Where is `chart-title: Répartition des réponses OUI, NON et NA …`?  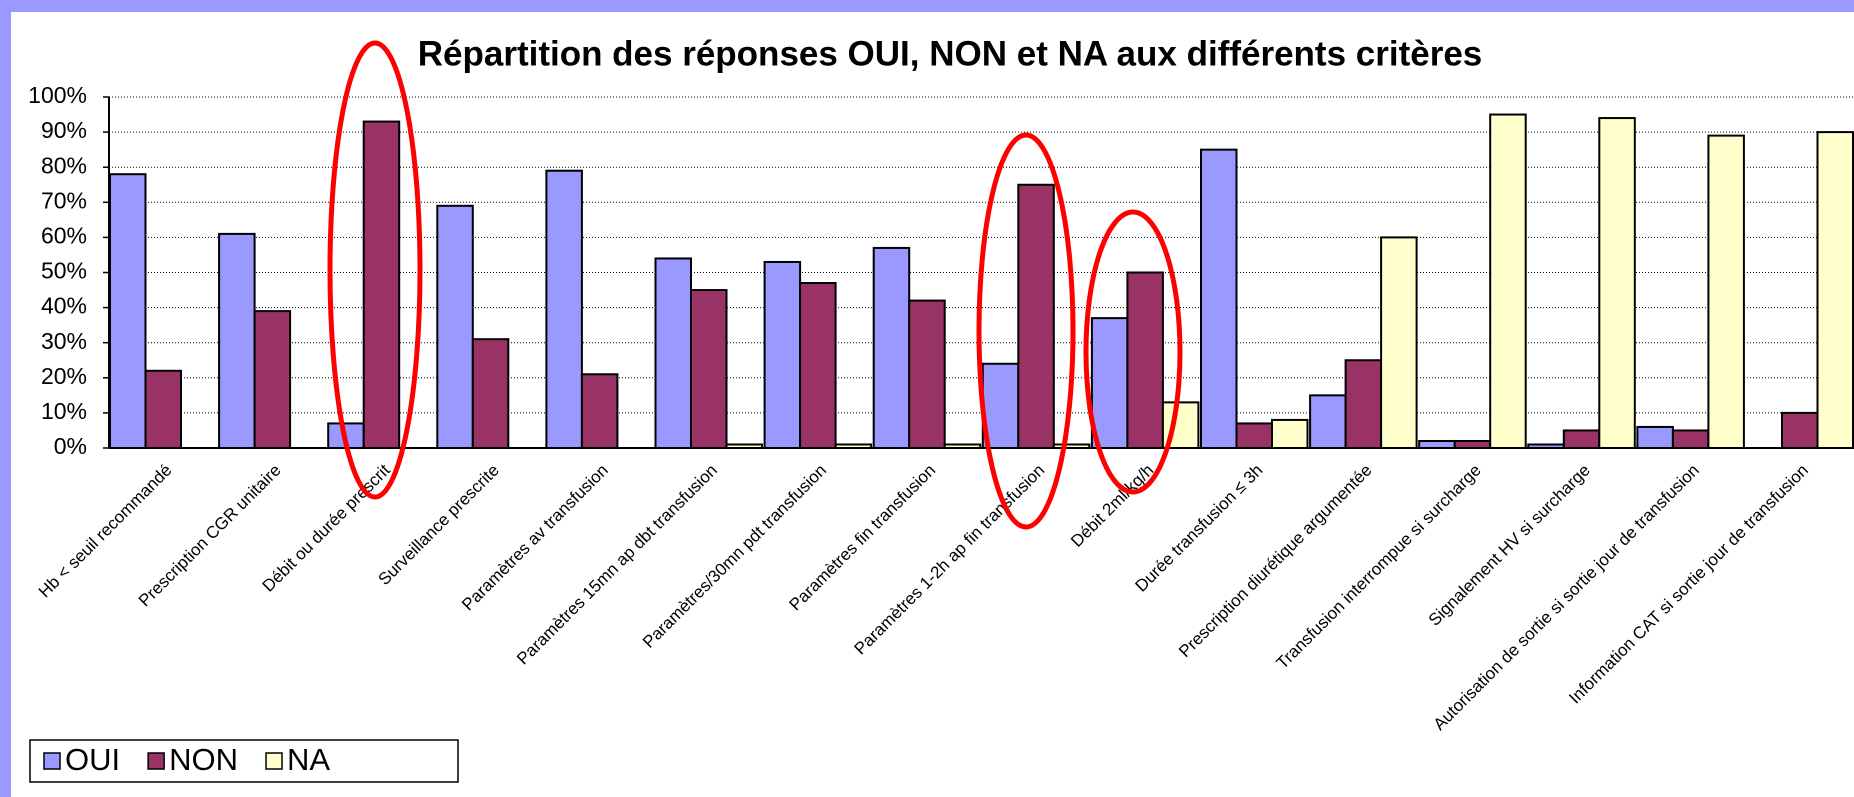 chart-title: Répartition des réponses OUI, NON et NA … is located at coordinates (950, 53).